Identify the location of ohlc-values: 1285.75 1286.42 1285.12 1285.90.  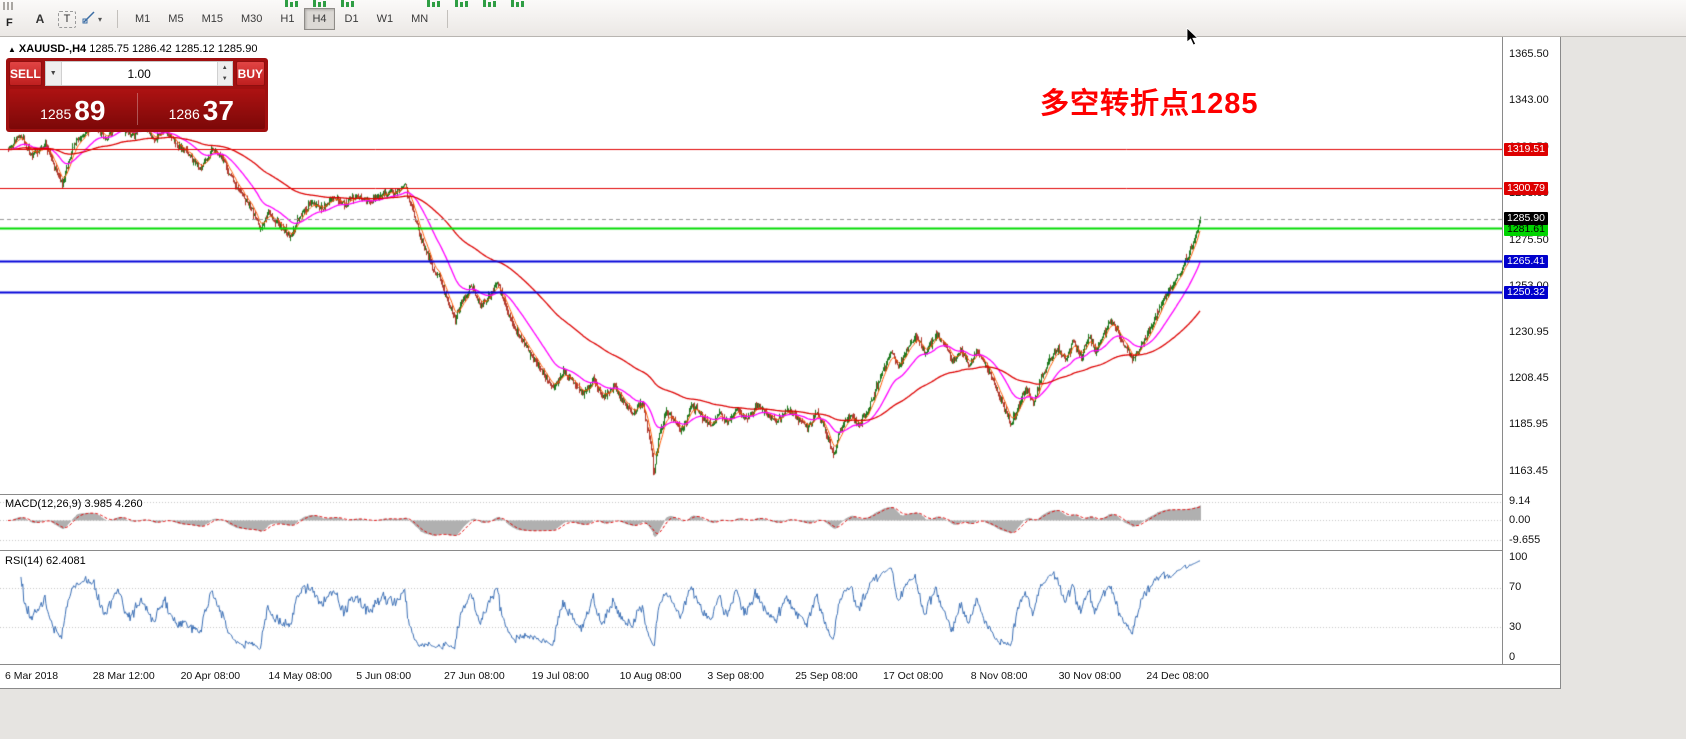
(173, 49).